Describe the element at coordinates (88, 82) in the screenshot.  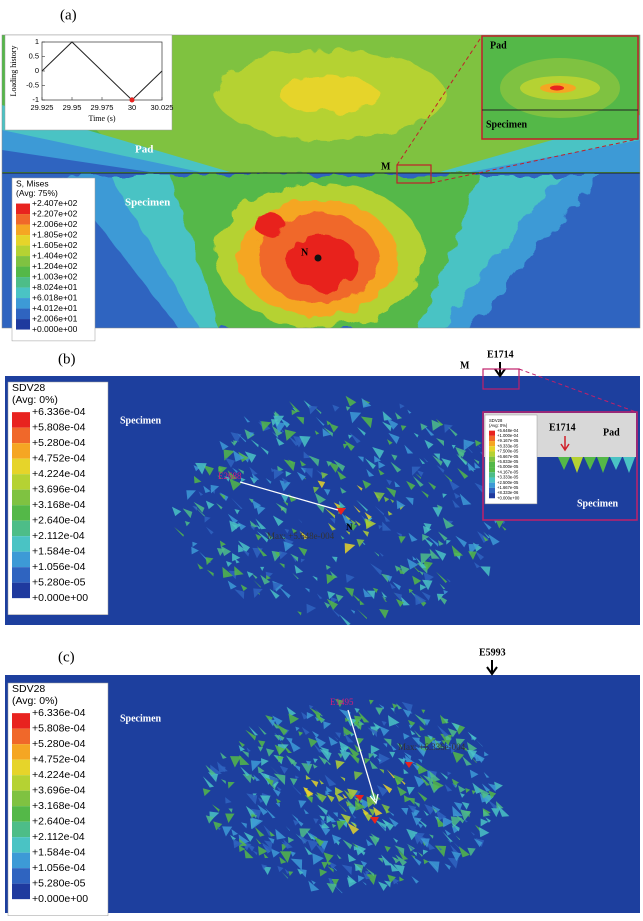
I see `inset-chart` at that location.